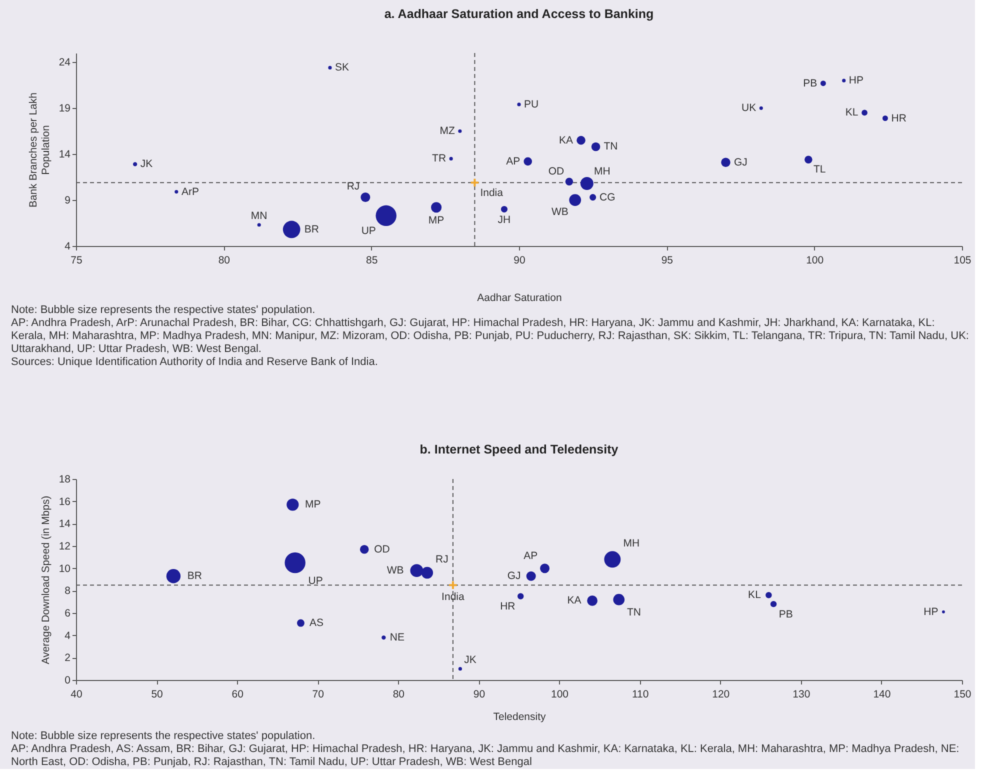 This screenshot has height=774, width=981. Describe the element at coordinates (76, 694) in the screenshot. I see `x-tick-label: 40` at that location.